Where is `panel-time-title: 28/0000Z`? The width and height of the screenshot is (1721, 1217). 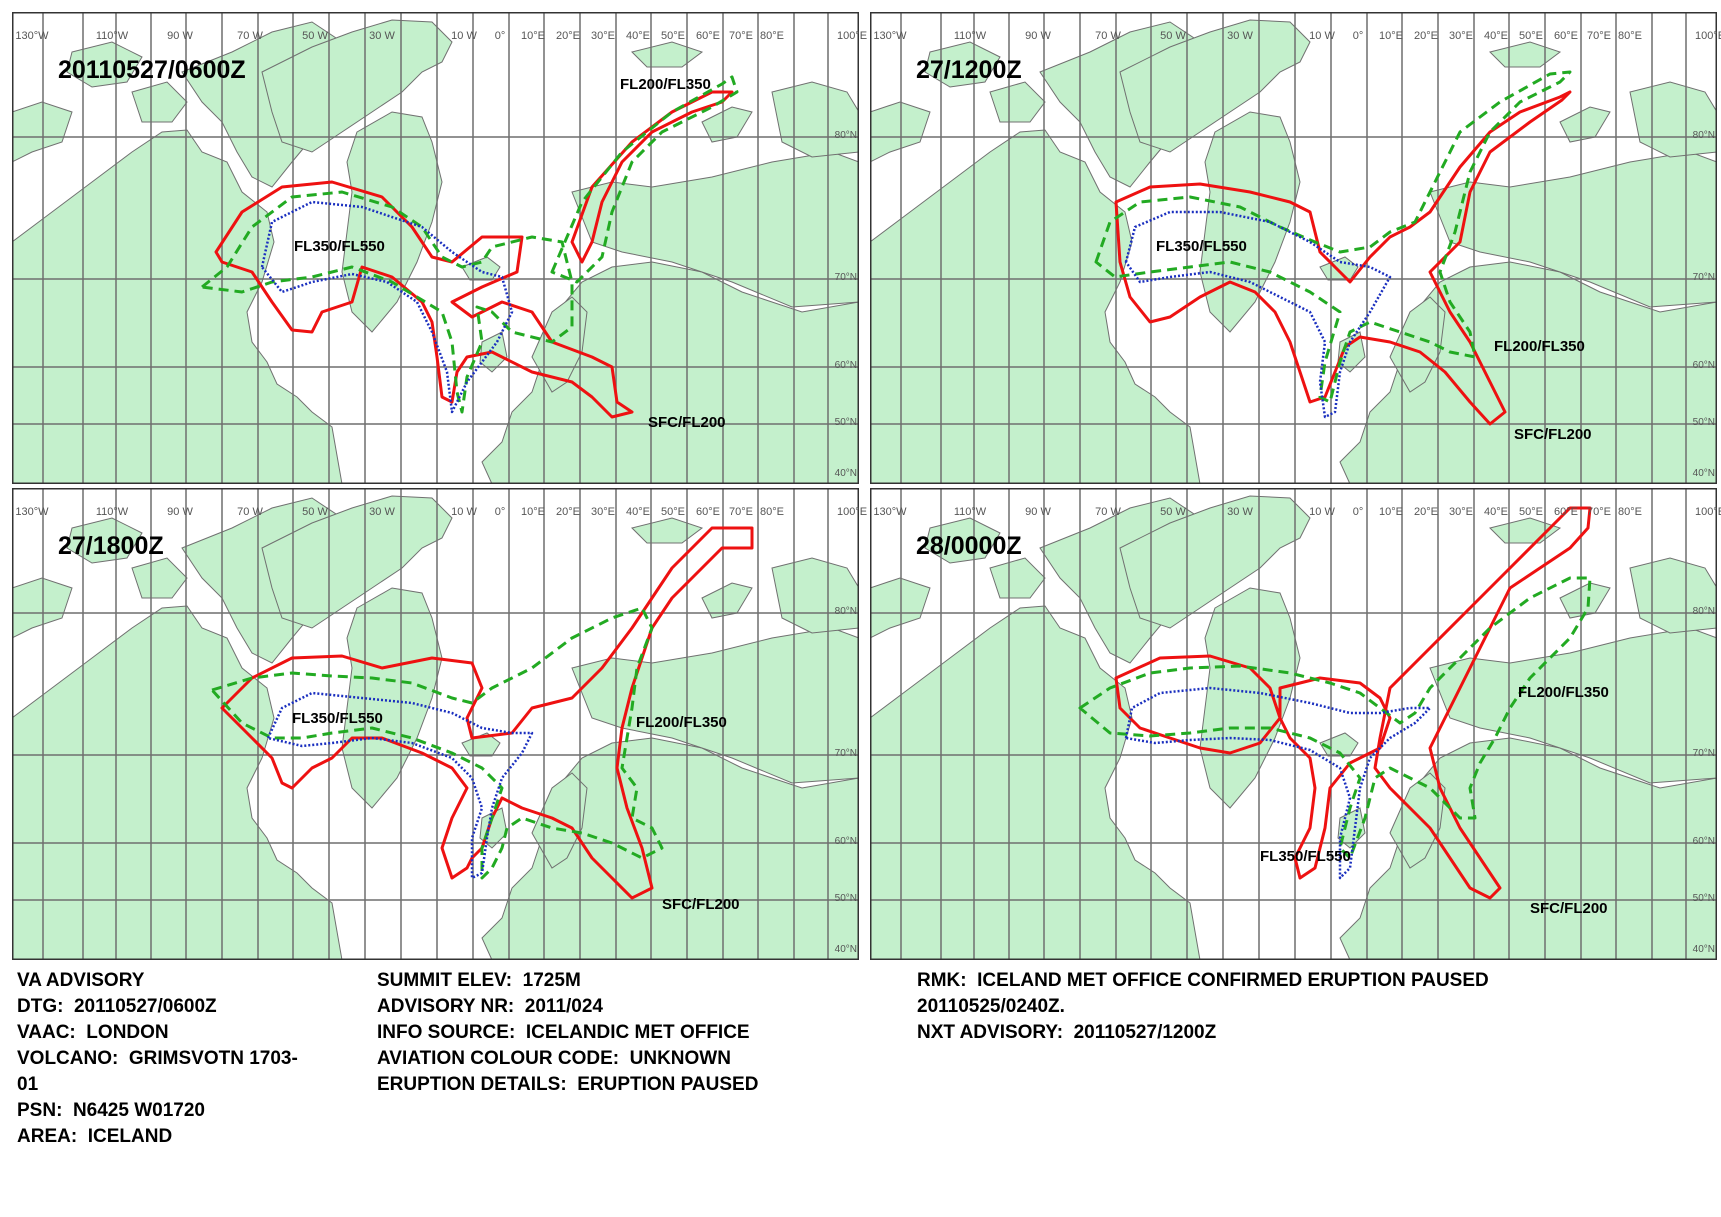 panel-time-title: 28/0000Z is located at coordinates (969, 546).